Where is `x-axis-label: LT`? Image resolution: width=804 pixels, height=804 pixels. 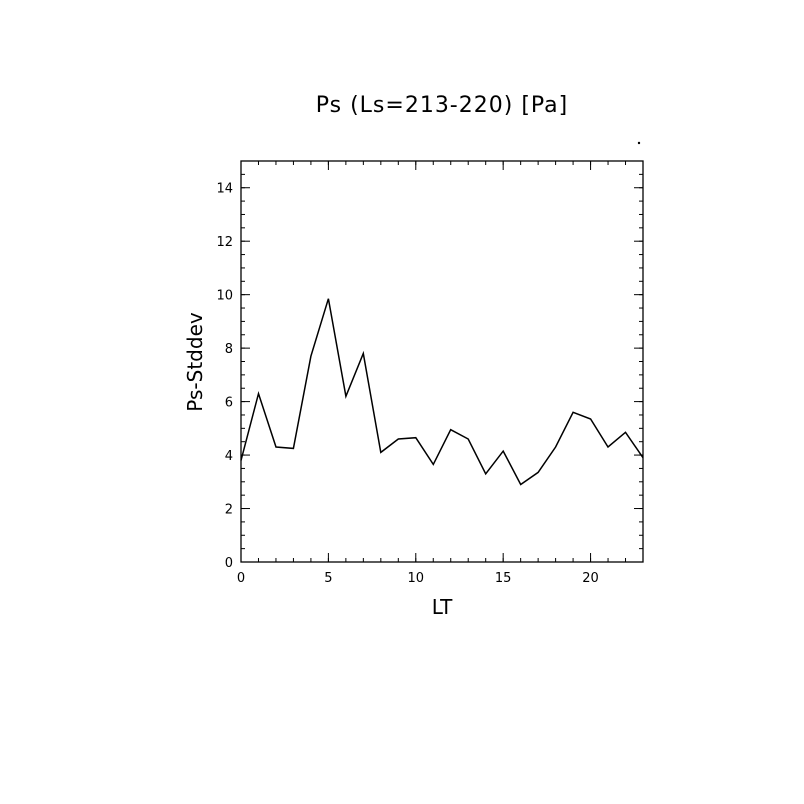 x-axis-label: LT is located at coordinates (442, 607).